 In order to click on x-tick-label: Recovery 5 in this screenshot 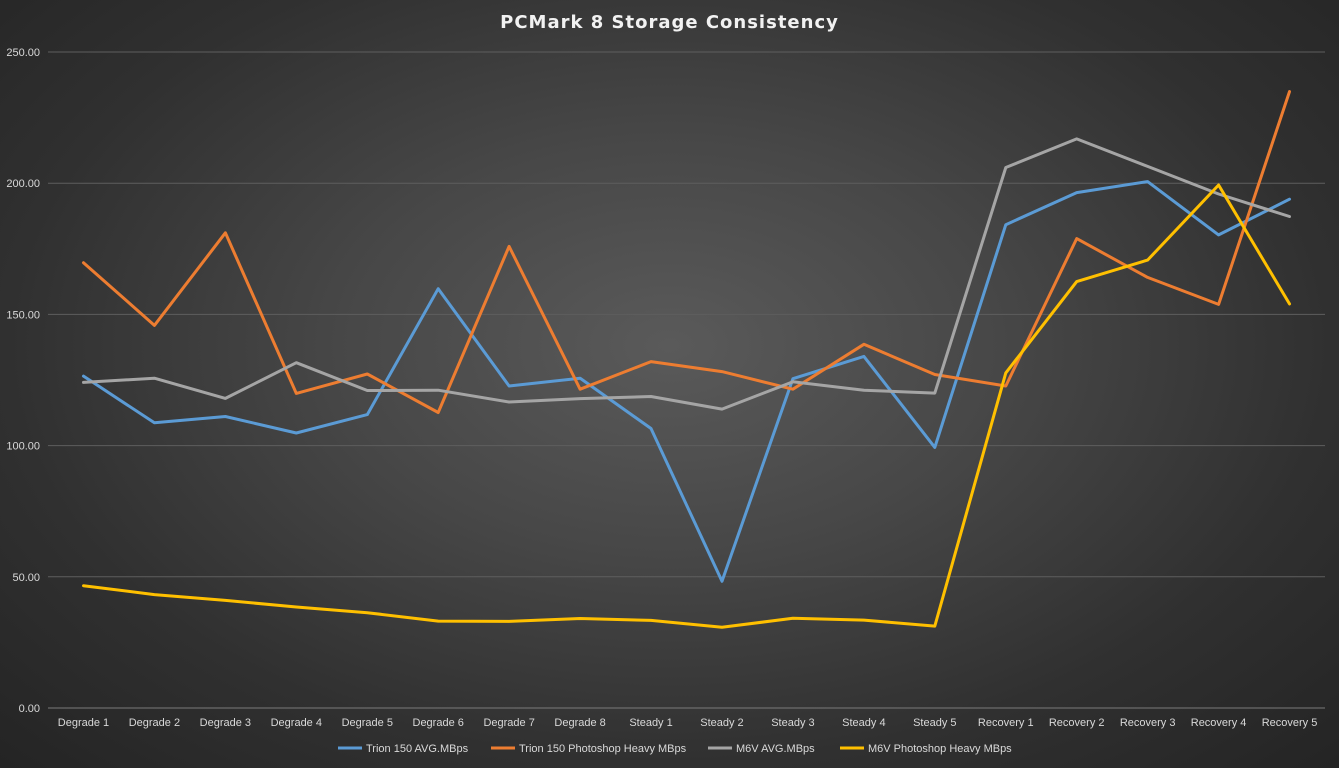, I will do `click(1290, 723)`.